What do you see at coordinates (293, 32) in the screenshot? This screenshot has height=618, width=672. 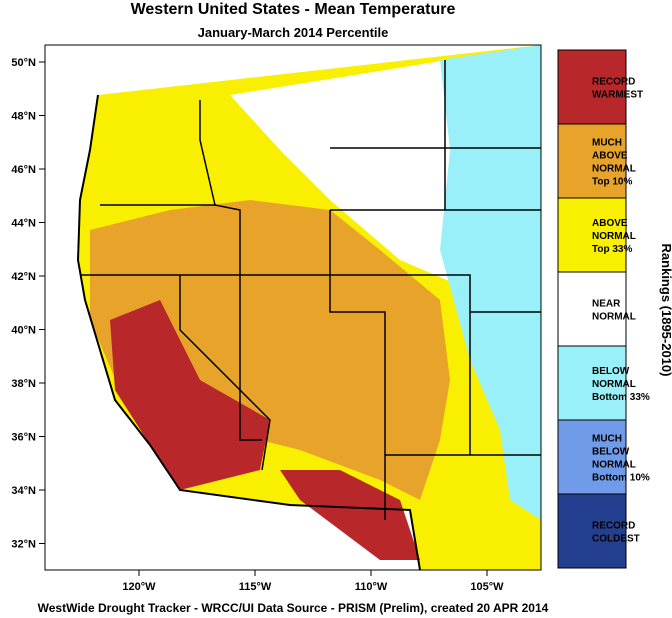 I see `subtitle: January-March 2014 Percentile` at bounding box center [293, 32].